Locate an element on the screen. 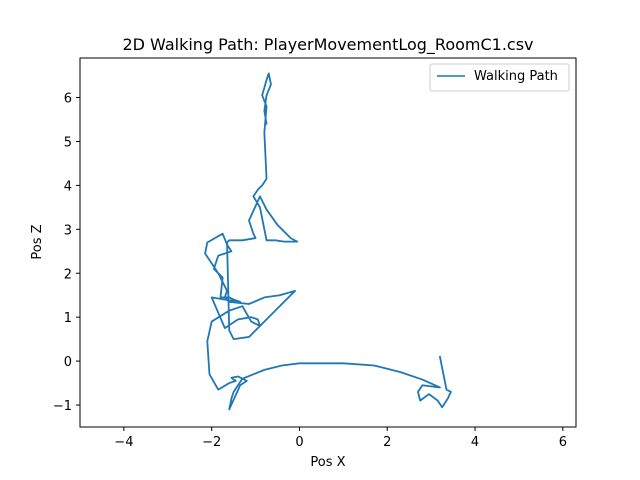 Image resolution: width=640 pixels, height=480 pixels. y-axis-label: Pos Z is located at coordinates (37, 241).